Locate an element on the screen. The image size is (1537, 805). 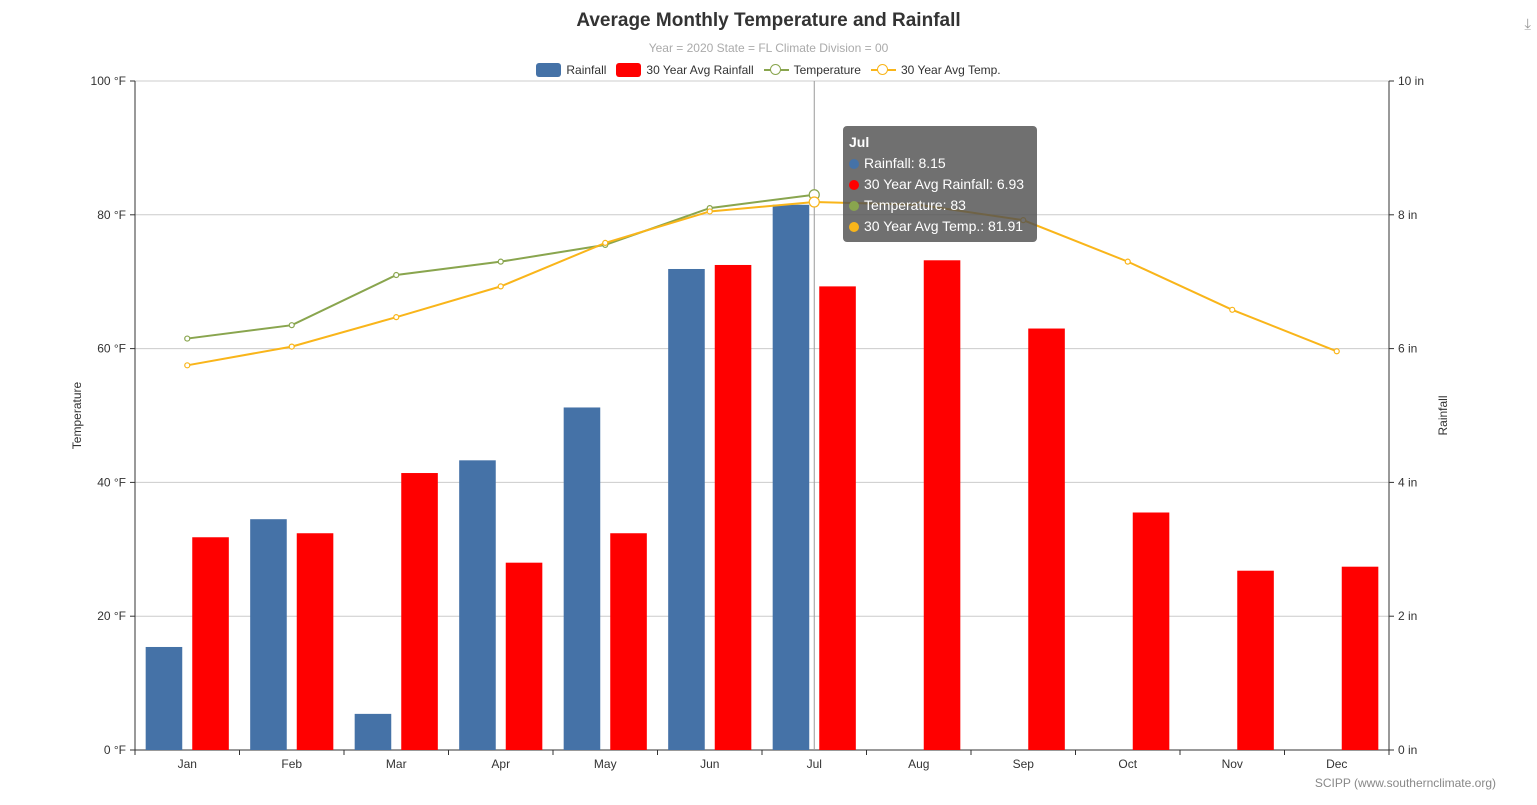
tooltip-row-rainfall: Rainfall: 8.15 is located at coordinates (940, 163).